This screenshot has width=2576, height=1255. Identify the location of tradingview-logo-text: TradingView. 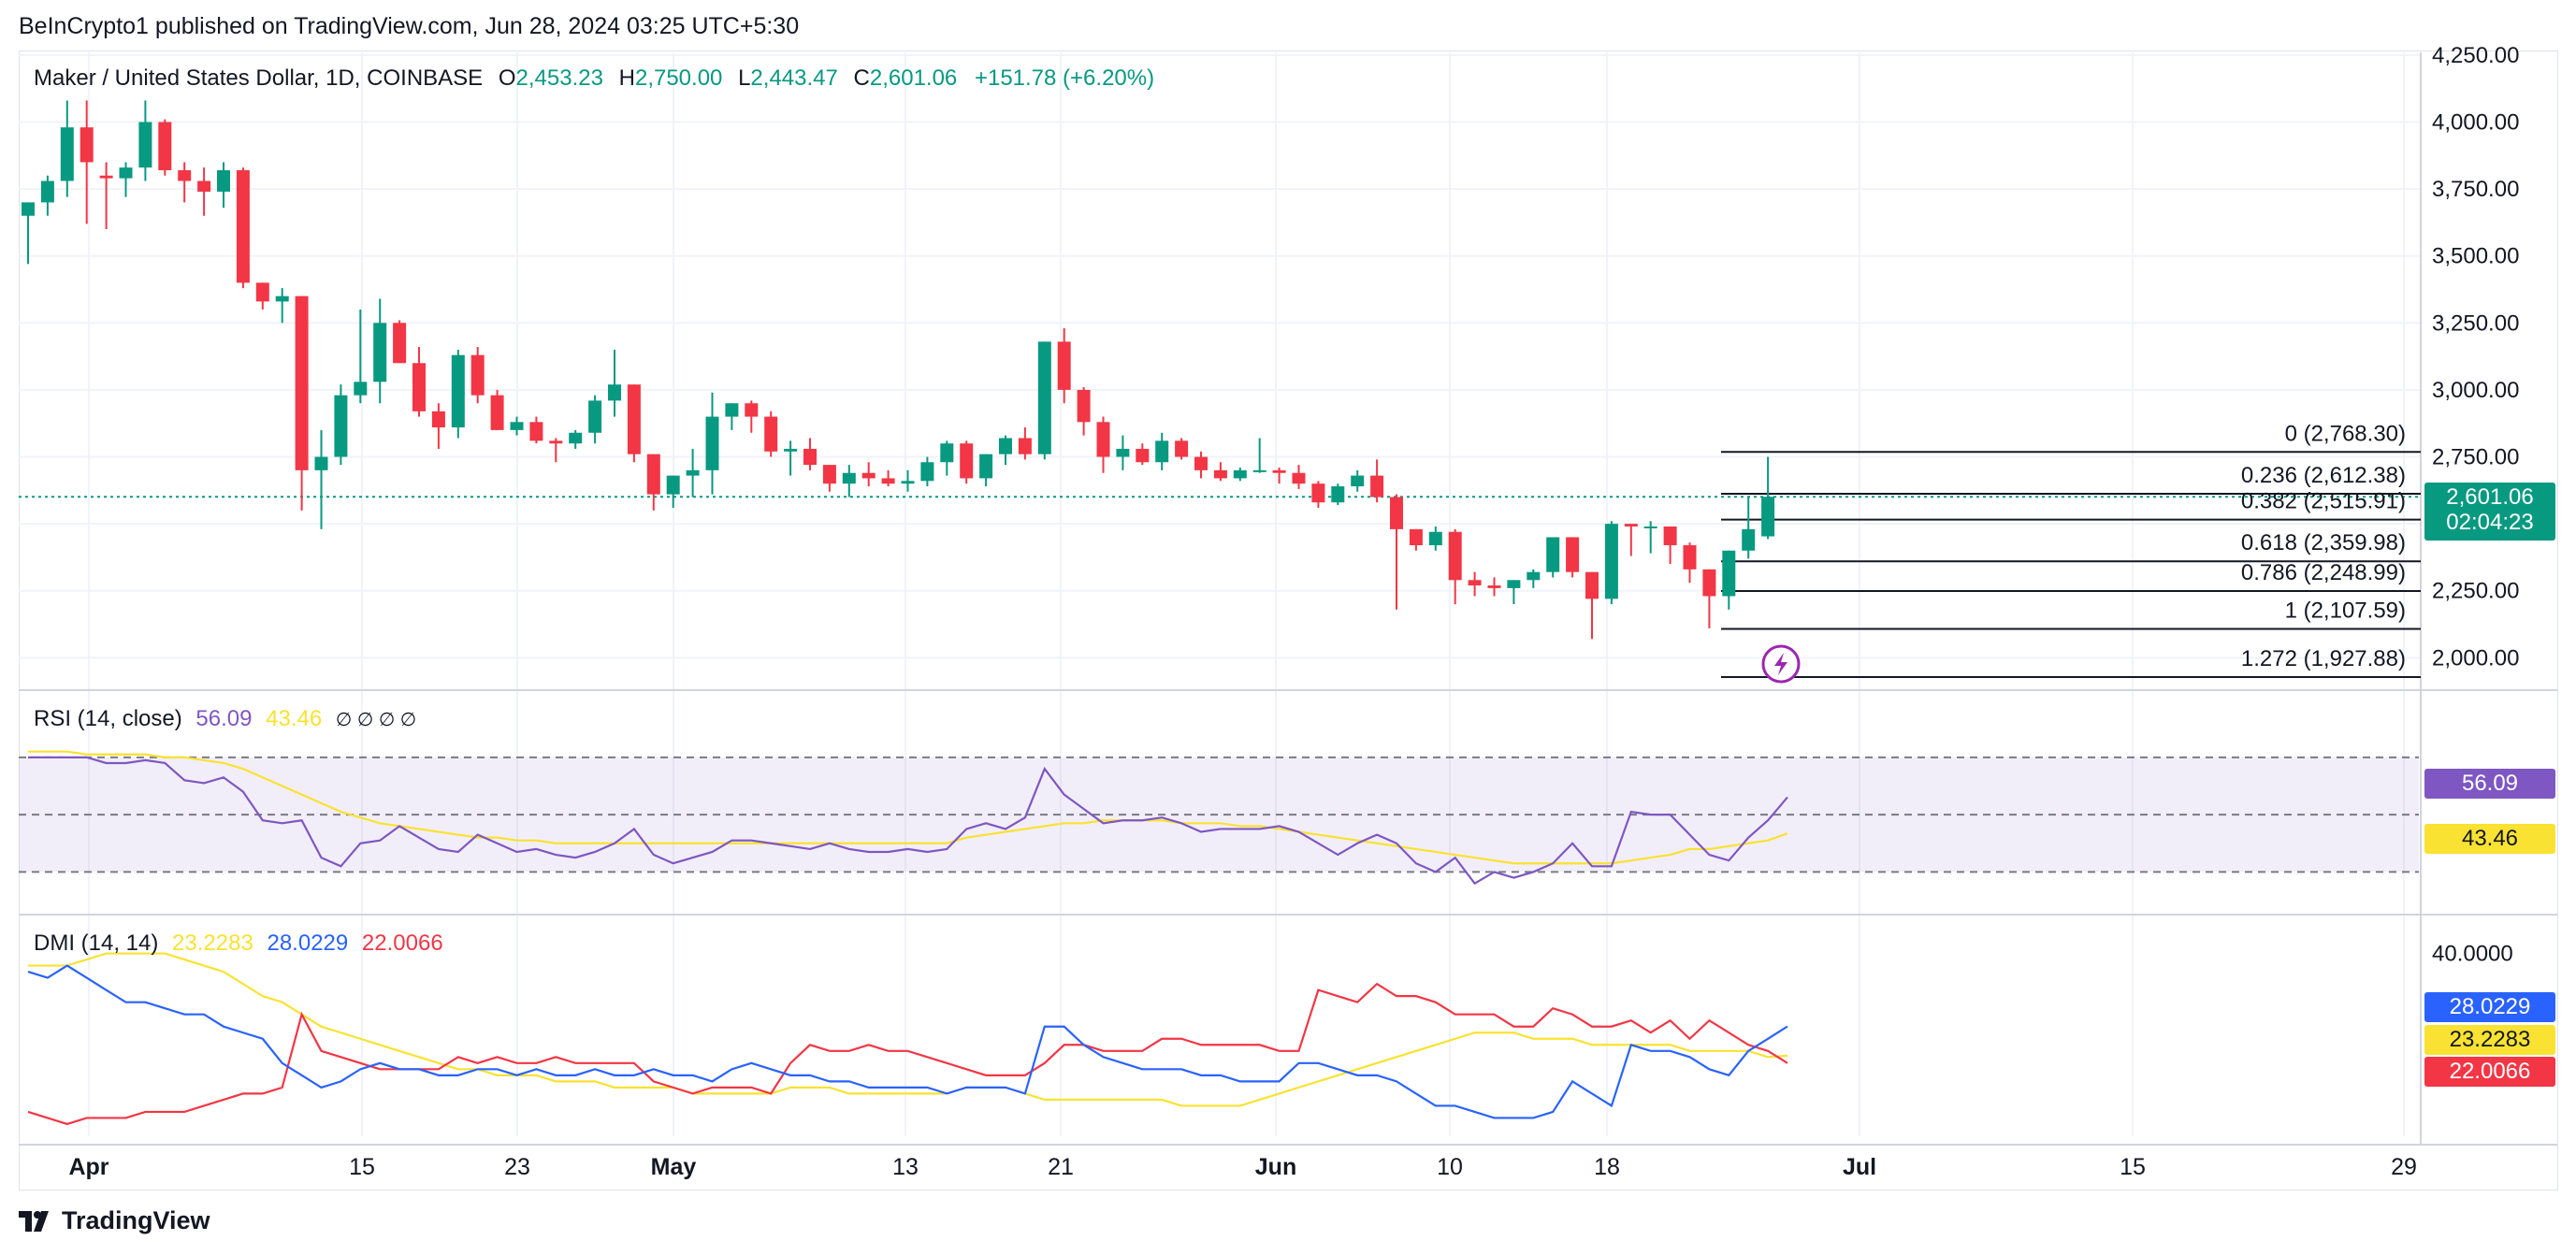
(136, 1220).